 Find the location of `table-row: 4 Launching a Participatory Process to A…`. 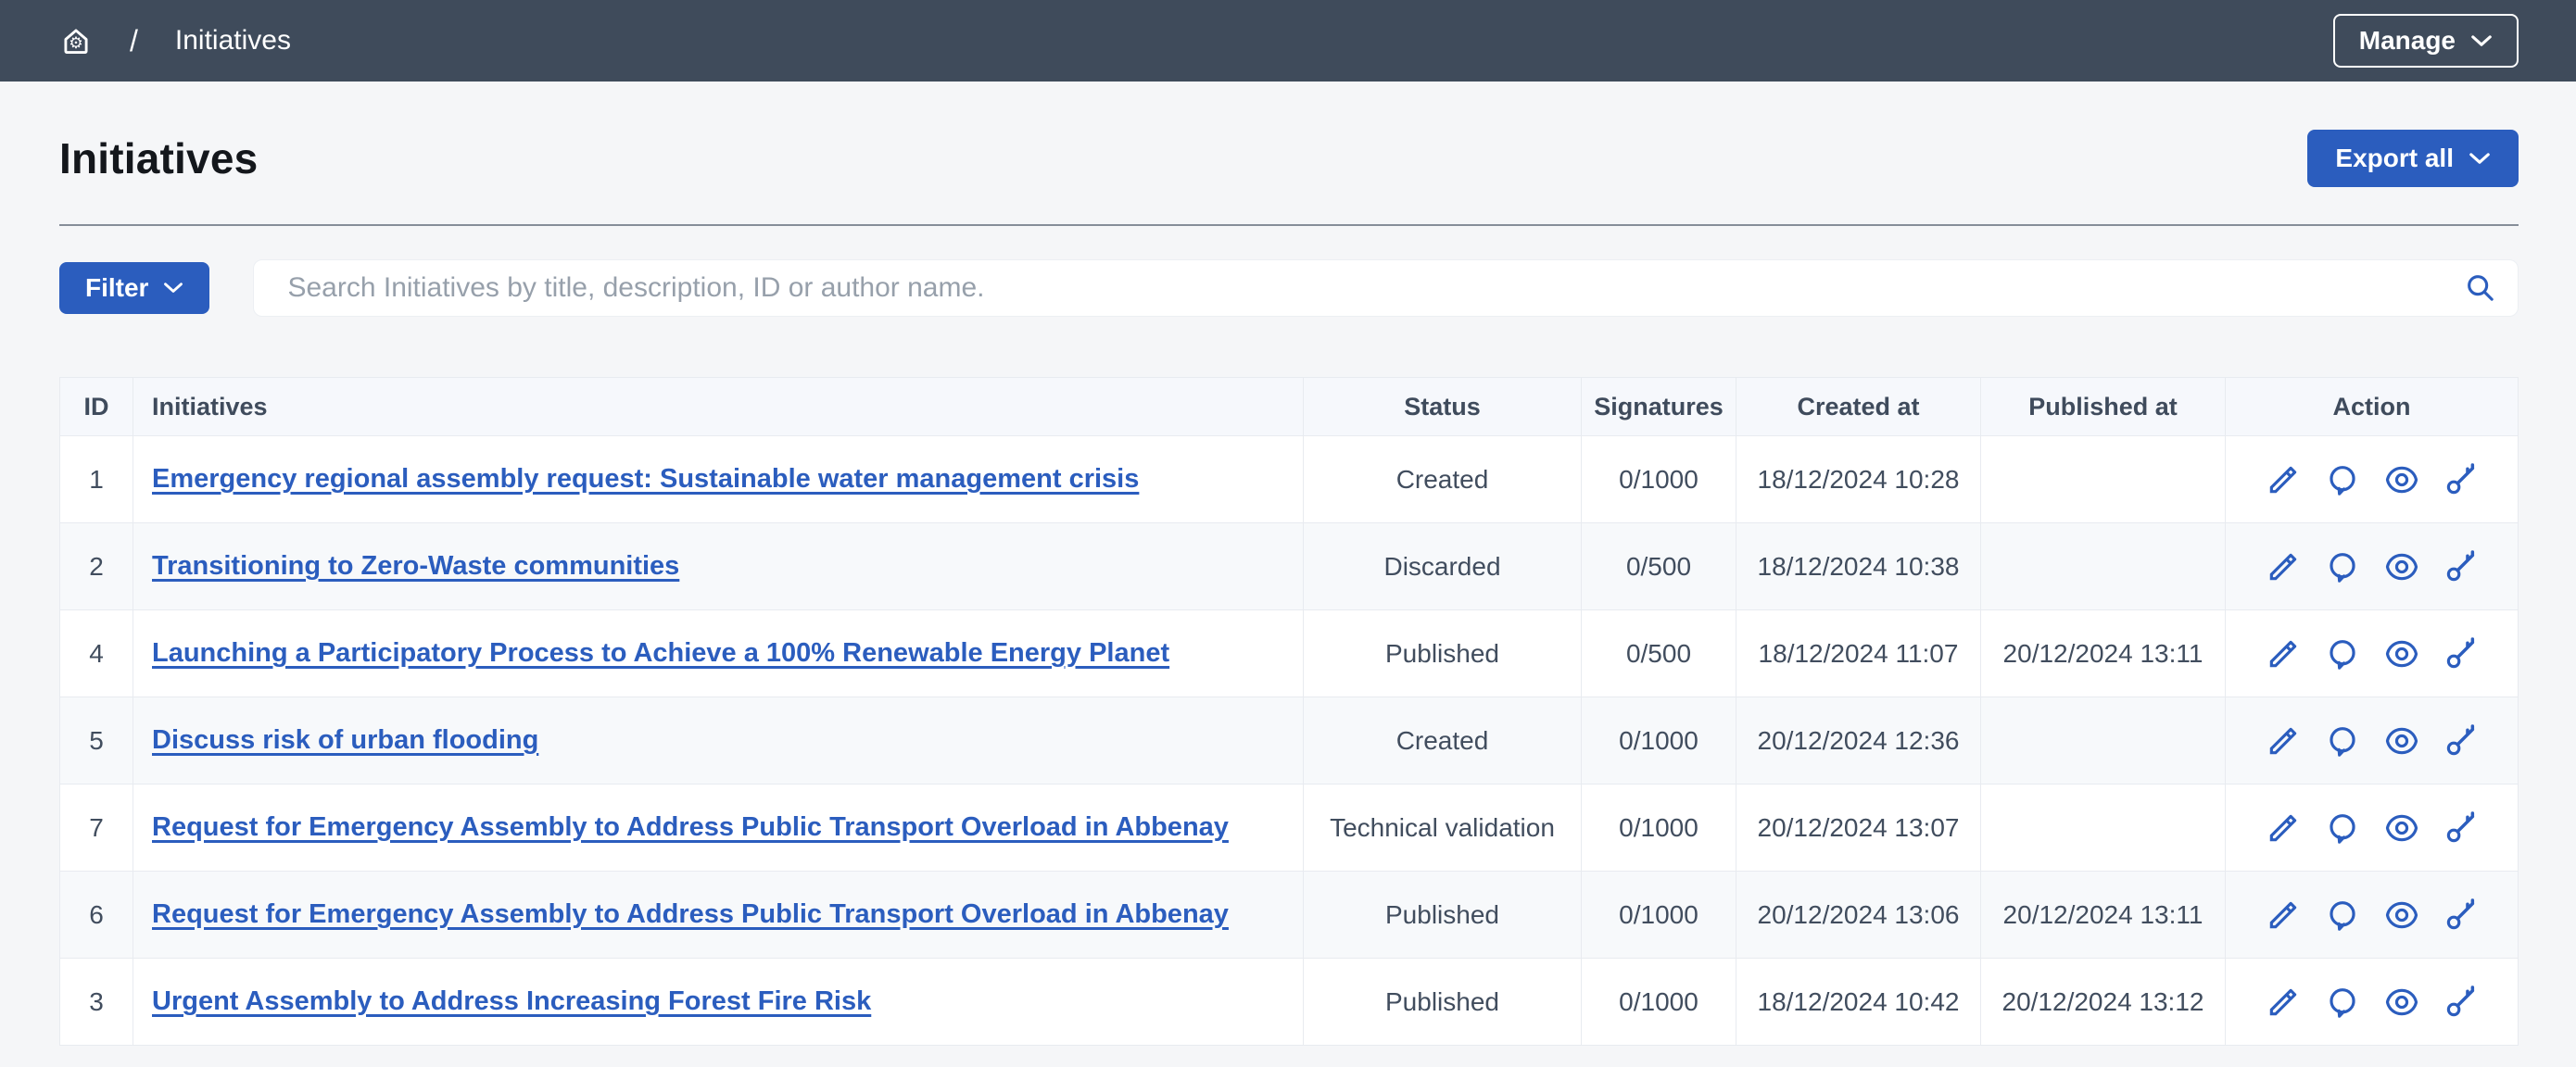

table-row: 4 Launching a Participatory Process to A… is located at coordinates (1289, 654).